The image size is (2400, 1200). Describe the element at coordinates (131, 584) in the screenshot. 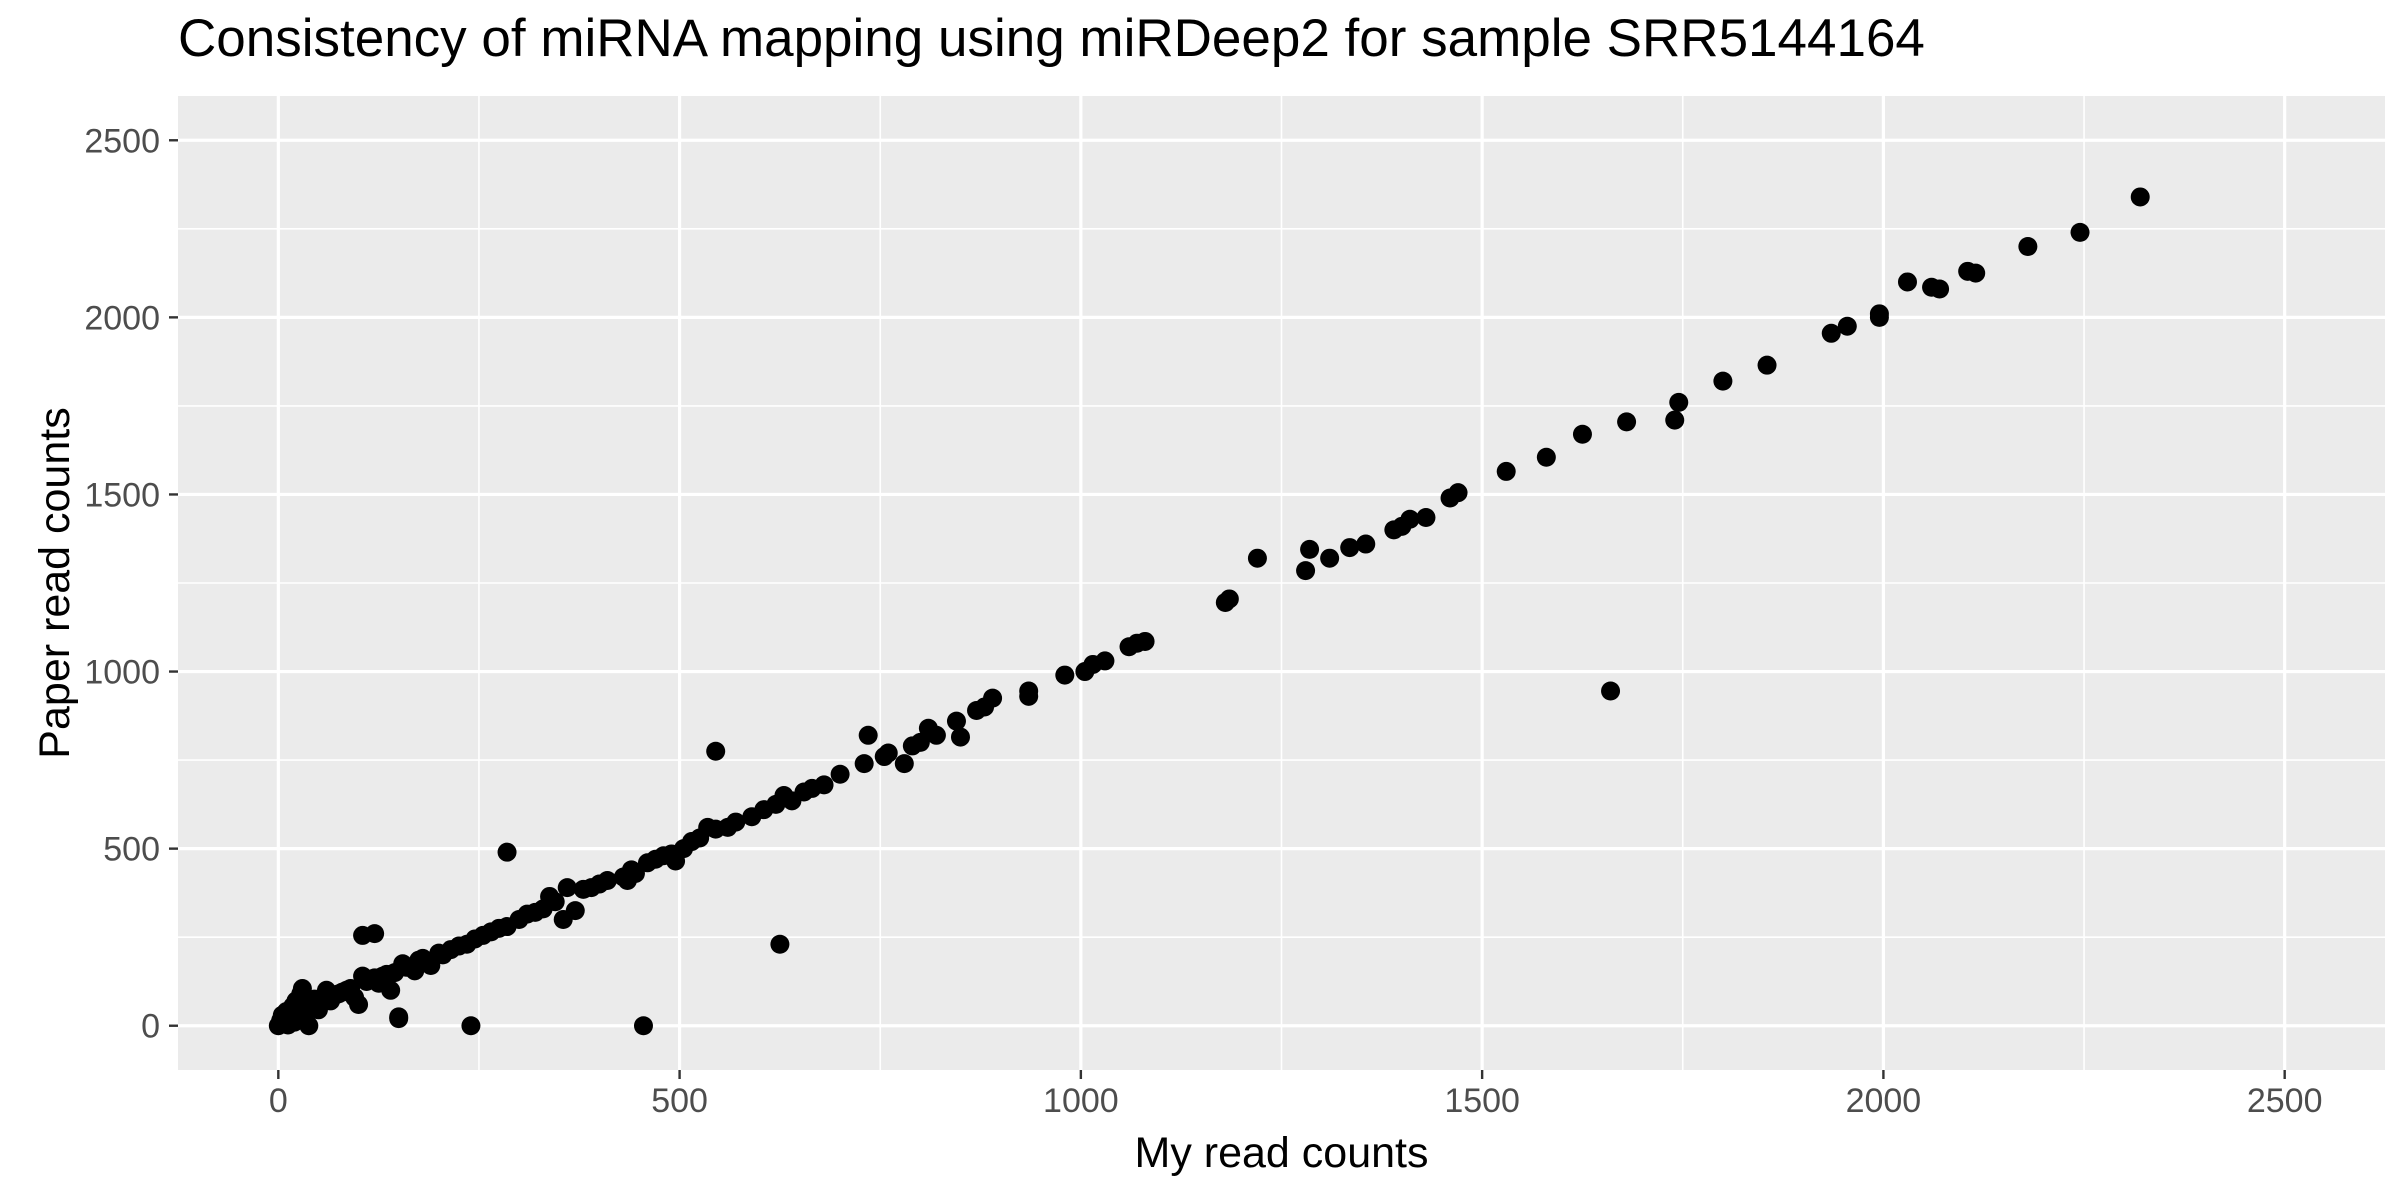

I see `y-axis: 0 500 1000 1500 2000 2500` at that location.